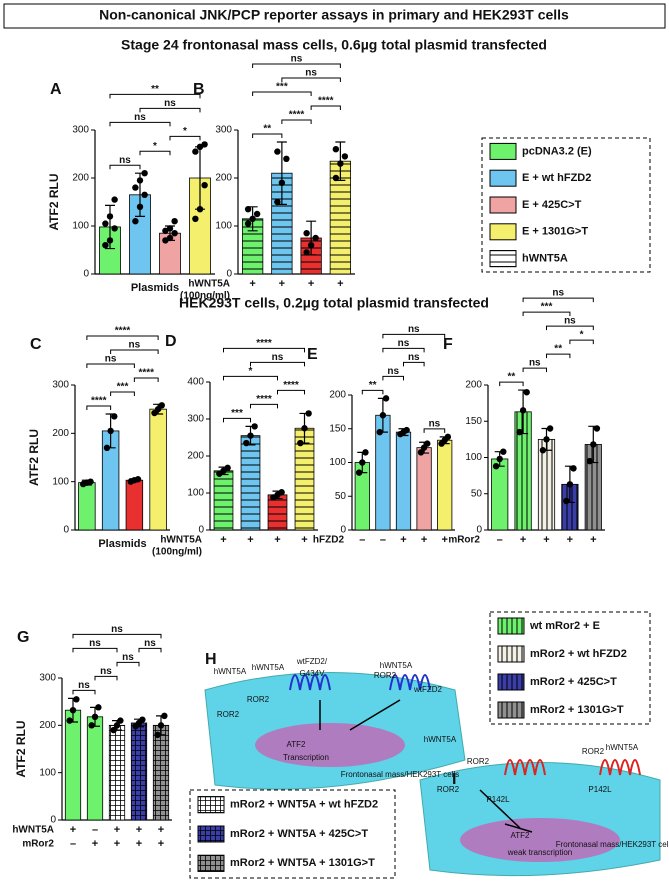 This screenshot has height=888, width=669. Describe the element at coordinates (396, 665) in the screenshot. I see `diagram-text: hWNT5A` at that location.